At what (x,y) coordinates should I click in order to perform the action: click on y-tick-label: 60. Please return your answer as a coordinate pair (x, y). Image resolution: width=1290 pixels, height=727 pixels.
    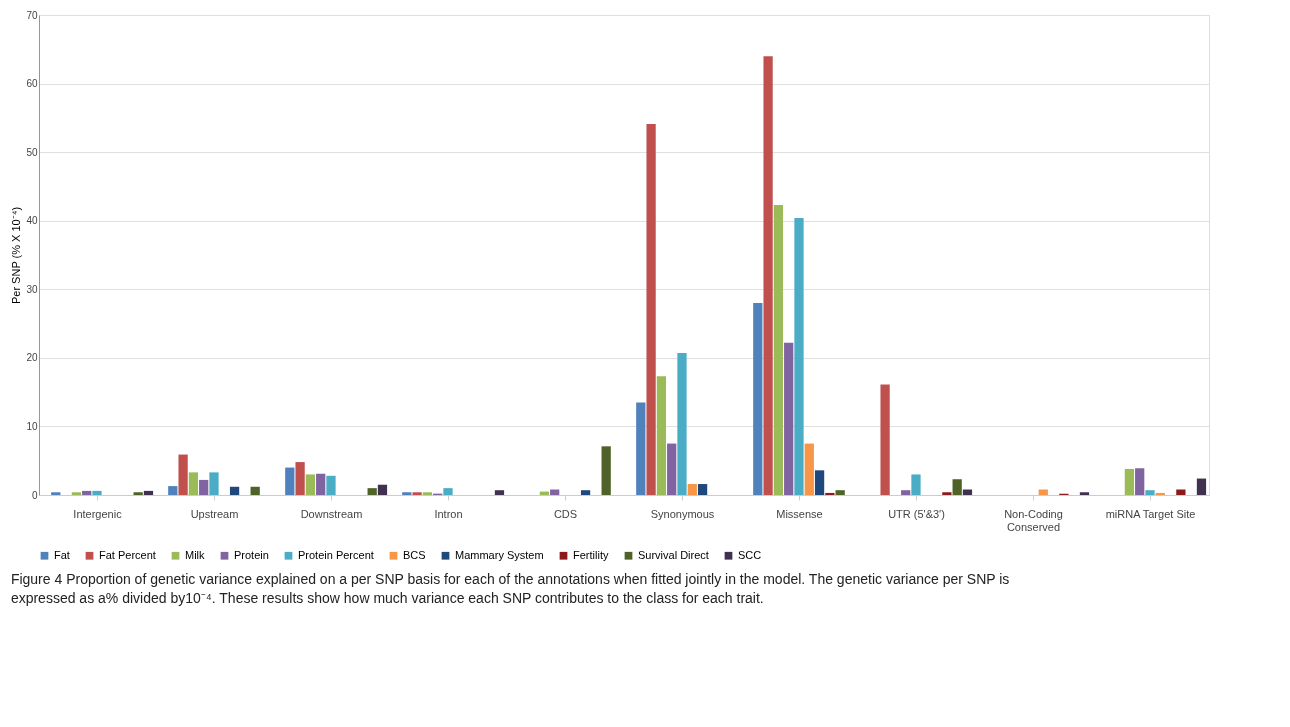
    Looking at the image, I should click on (32, 84).